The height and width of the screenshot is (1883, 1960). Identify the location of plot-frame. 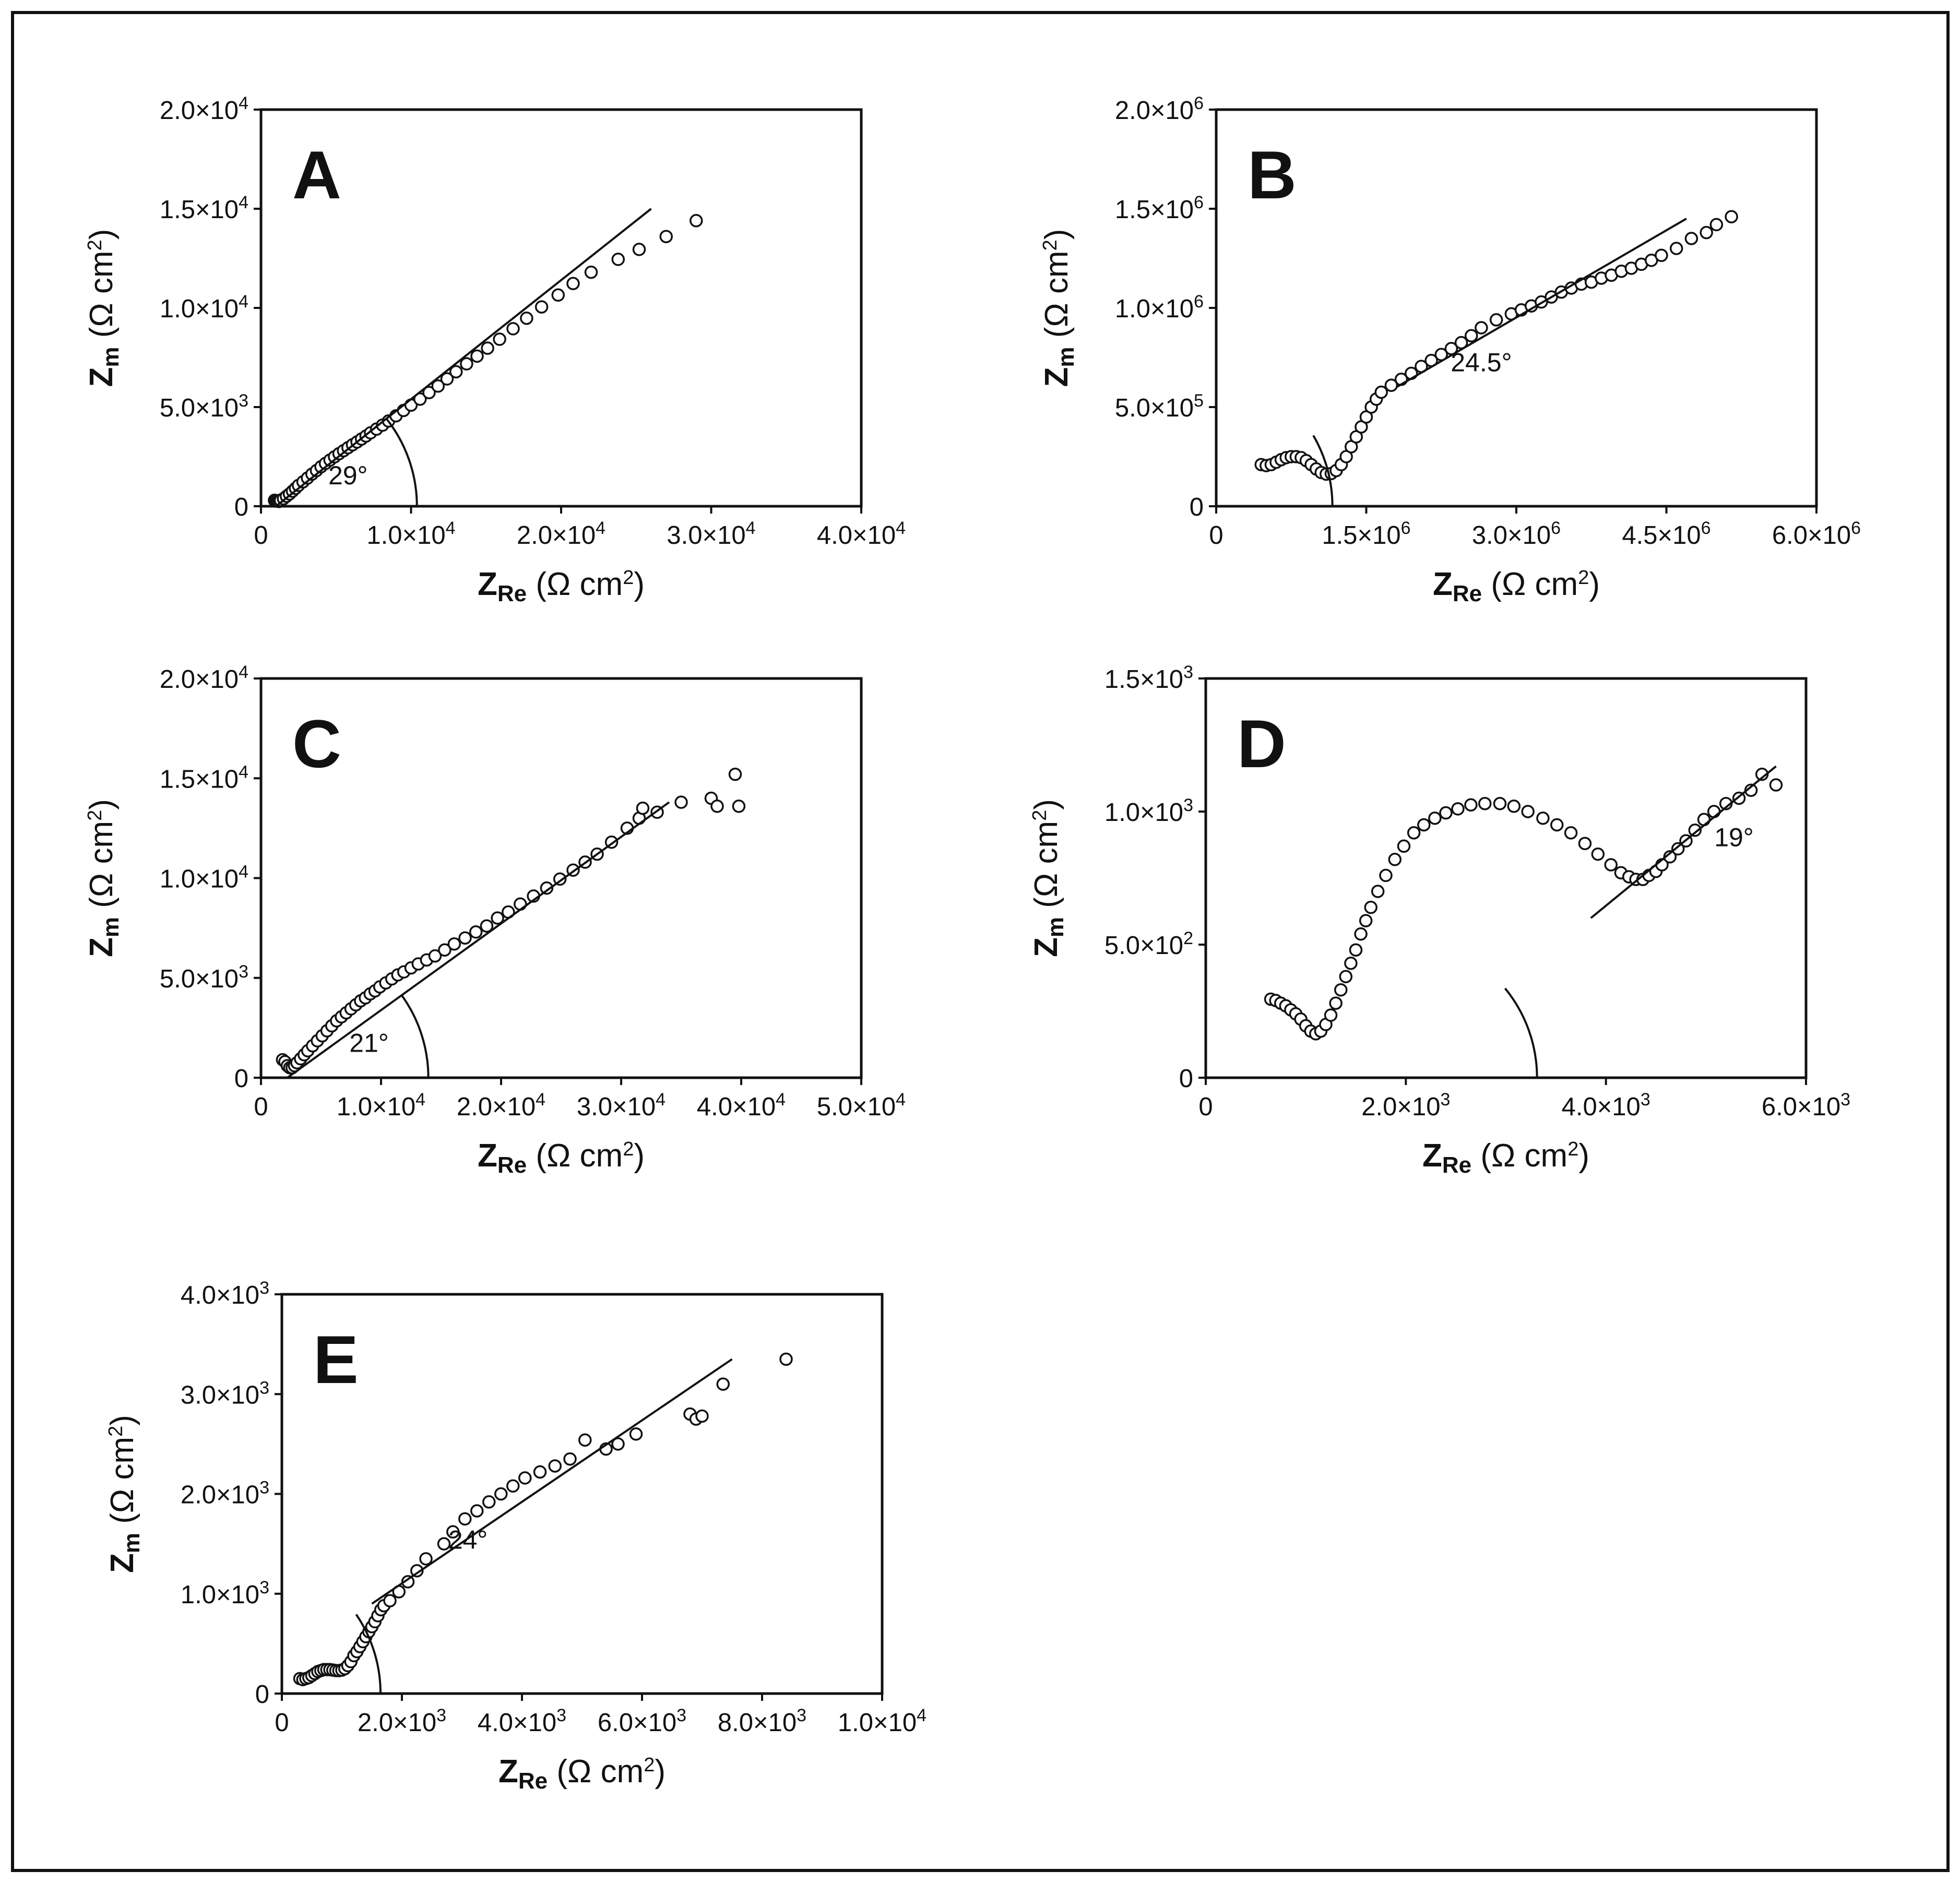
(1506, 878).